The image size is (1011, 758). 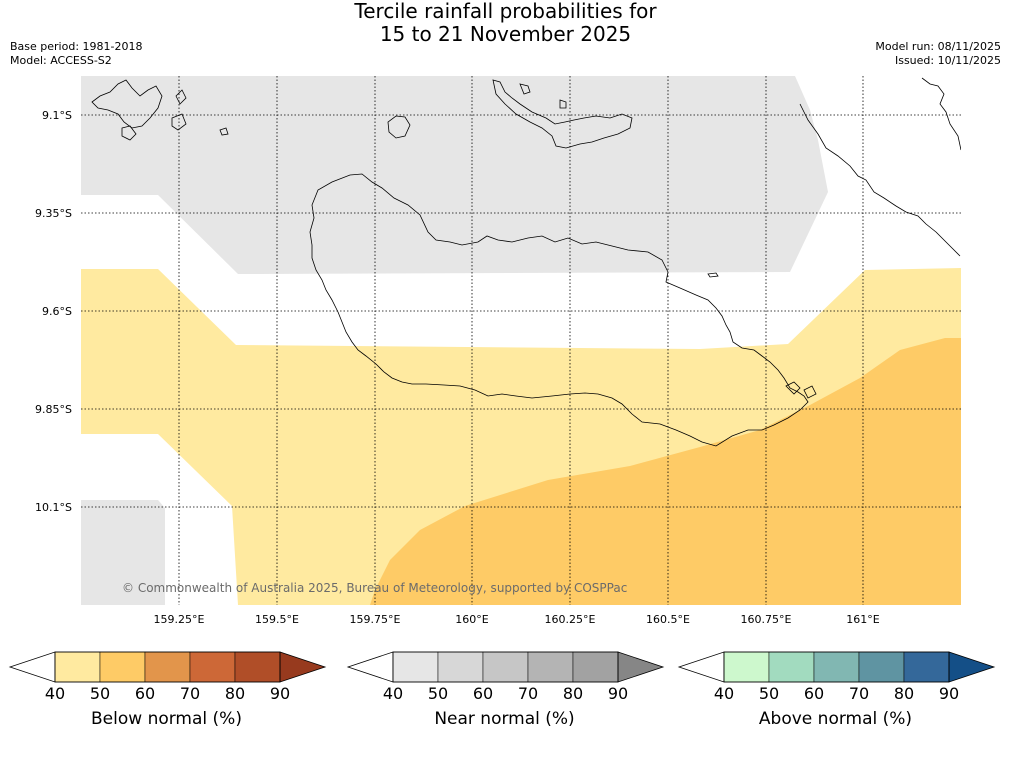 I want to click on lon-tick-label: 160°E, so click(x=471, y=619).